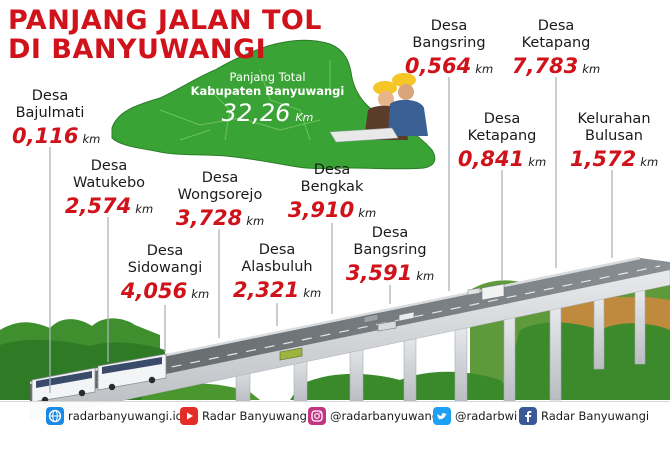 This screenshot has width=670, height=450. What do you see at coordinates (493, 292) in the screenshot?
I see `truck-vehicle` at bounding box center [493, 292].